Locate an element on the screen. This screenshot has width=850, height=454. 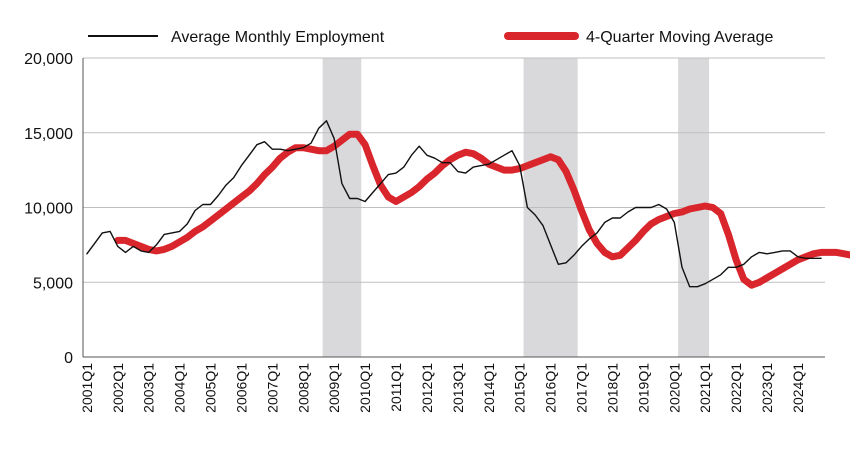
legend-label-moving-average: 4-Quarter Moving Average is located at coordinates (679, 37).